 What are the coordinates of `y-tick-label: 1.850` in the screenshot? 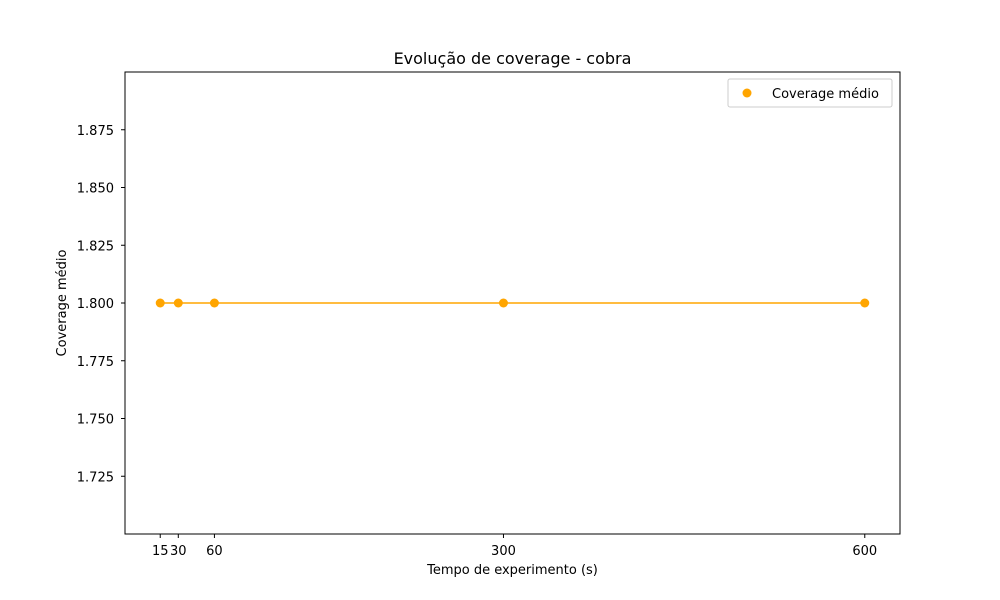 It's located at (95, 189).